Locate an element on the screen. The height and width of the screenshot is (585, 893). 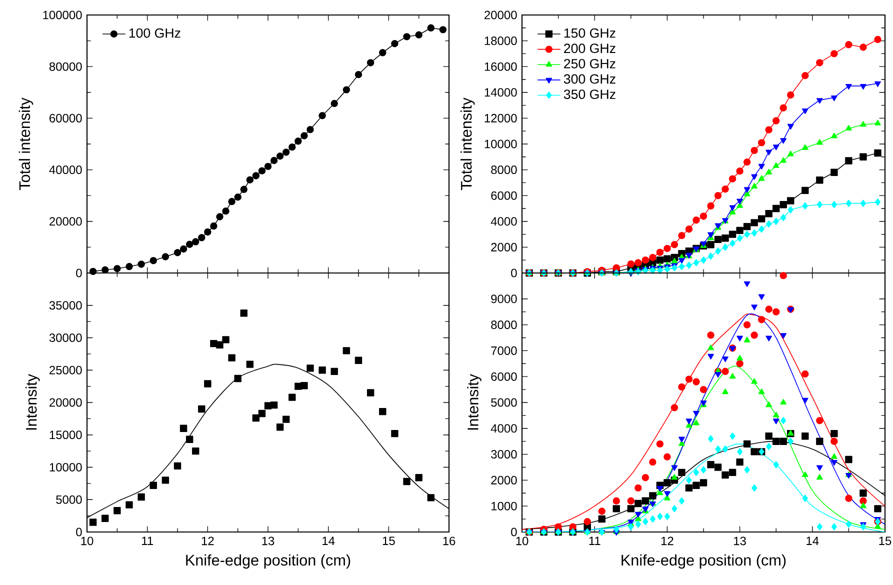
legend-label: 300 GHz is located at coordinates (590, 79).